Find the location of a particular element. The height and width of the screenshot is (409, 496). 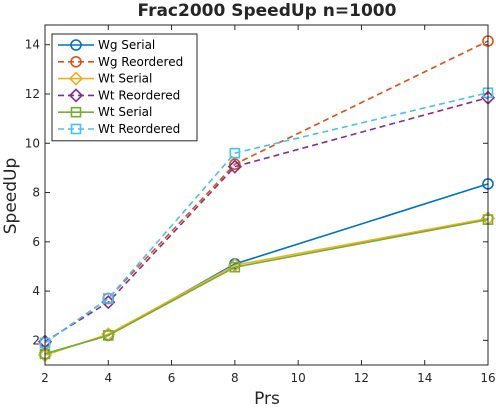

y-axis-label: SpeedUp is located at coordinates (11, 196).